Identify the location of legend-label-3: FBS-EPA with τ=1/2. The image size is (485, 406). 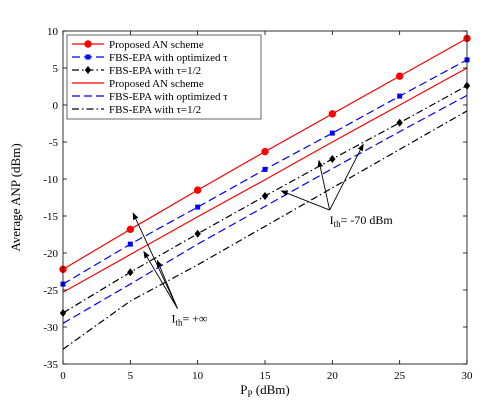
(155, 71).